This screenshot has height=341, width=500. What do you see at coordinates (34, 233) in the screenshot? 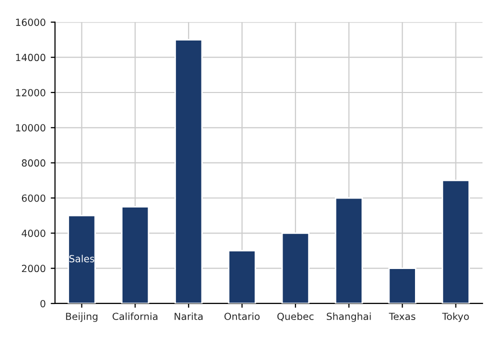
I see `y-tick-label: 4000` at bounding box center [34, 233].